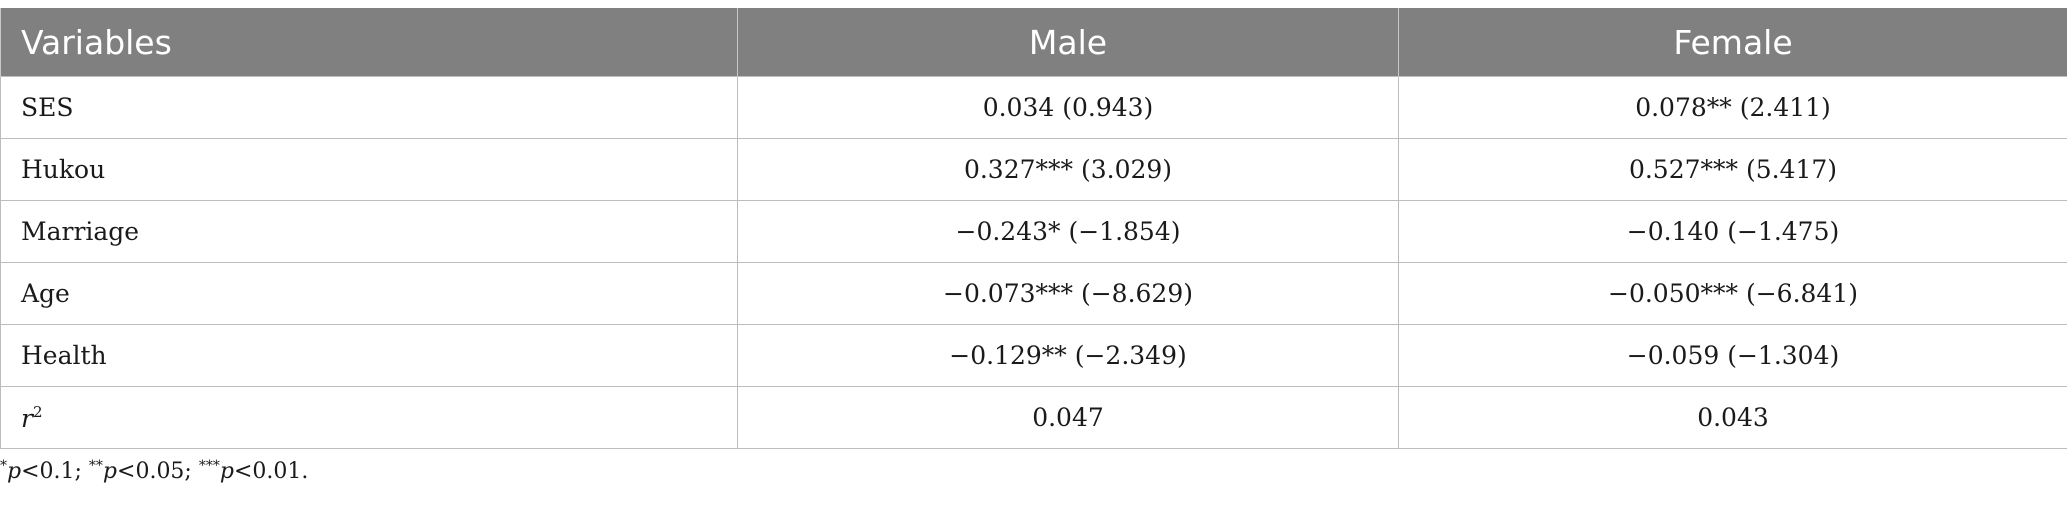 This screenshot has height=507, width=2067. I want to click on footnote-text-2: <0.05;, so click(158, 471).